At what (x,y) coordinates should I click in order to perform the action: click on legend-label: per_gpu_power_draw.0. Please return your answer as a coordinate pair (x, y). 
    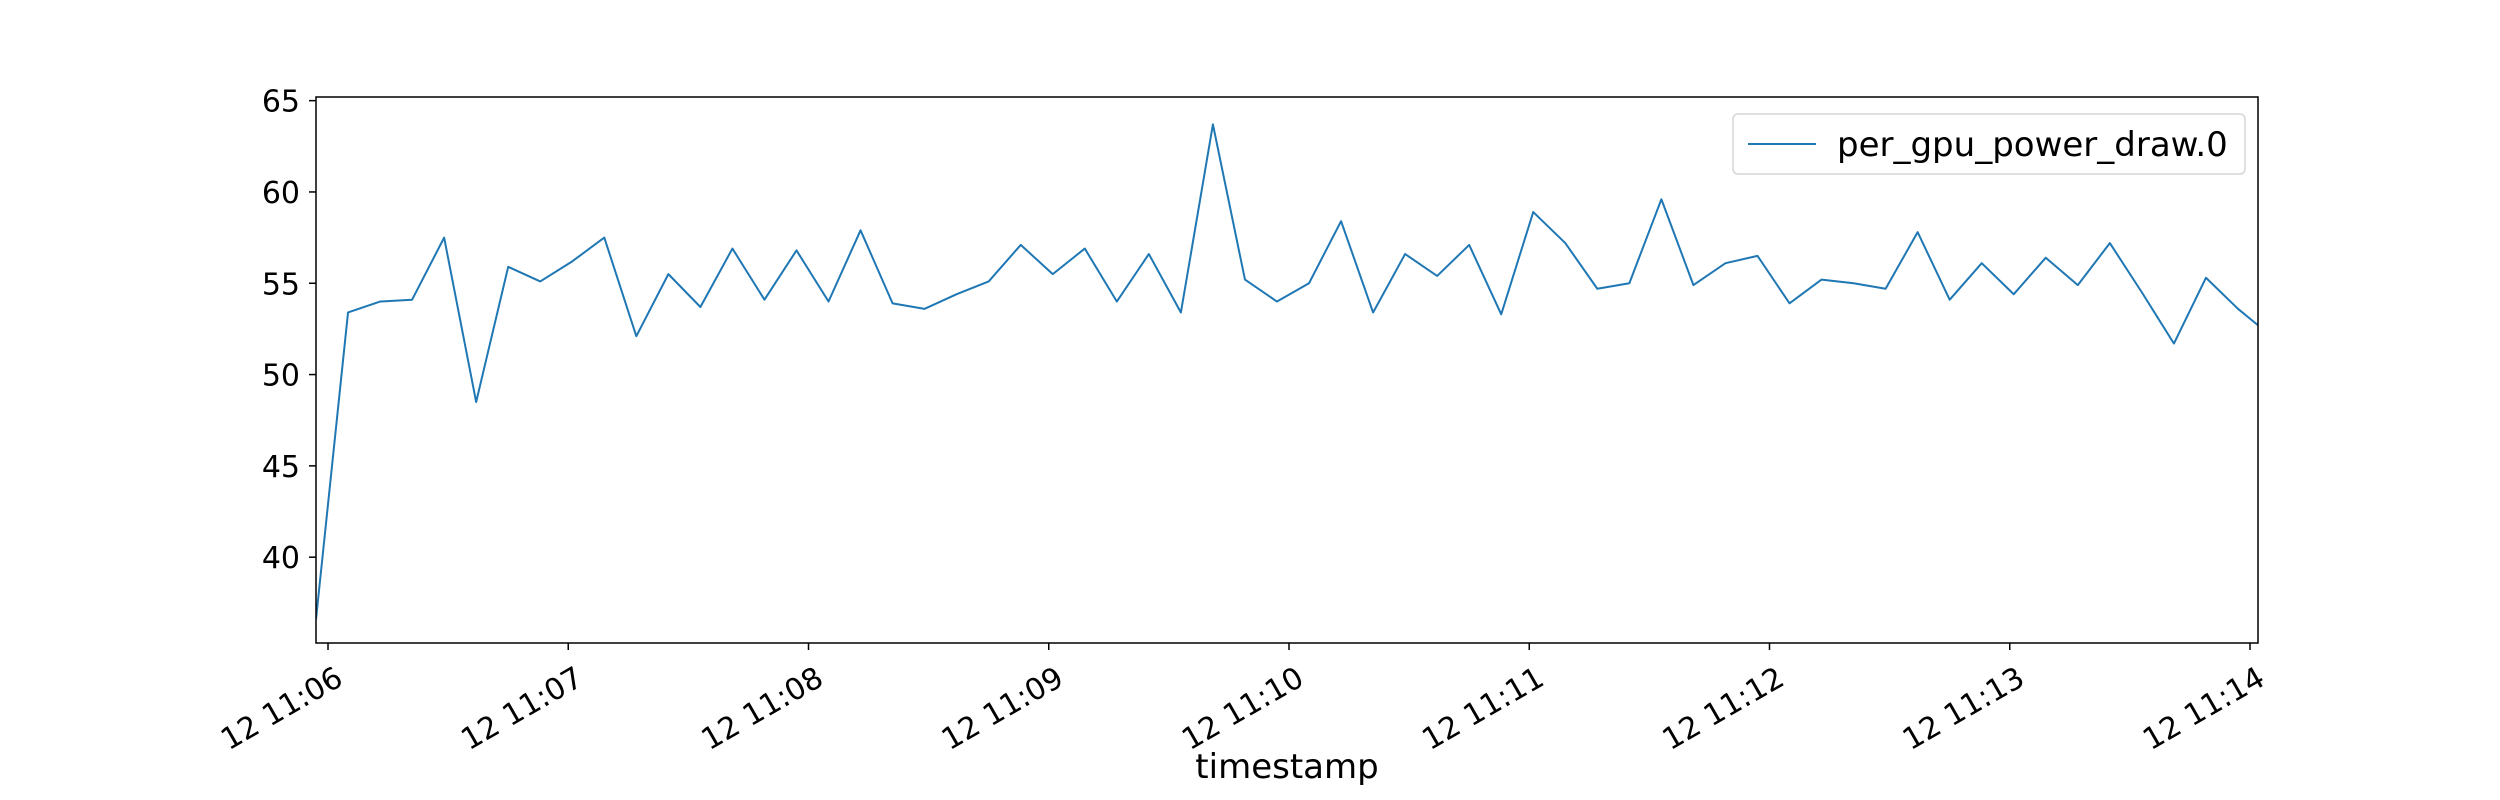
    Looking at the image, I should click on (2032, 145).